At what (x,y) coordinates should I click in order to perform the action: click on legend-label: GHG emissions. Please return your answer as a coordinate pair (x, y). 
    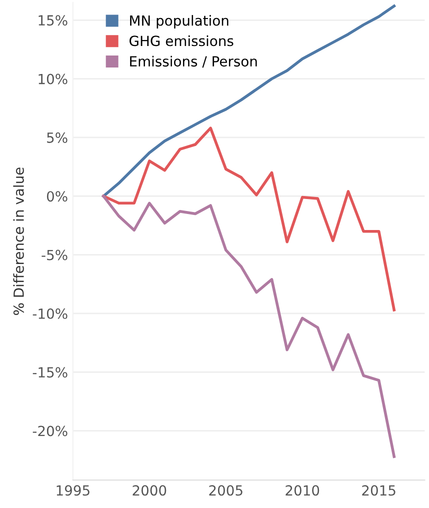
    Looking at the image, I should click on (182, 40).